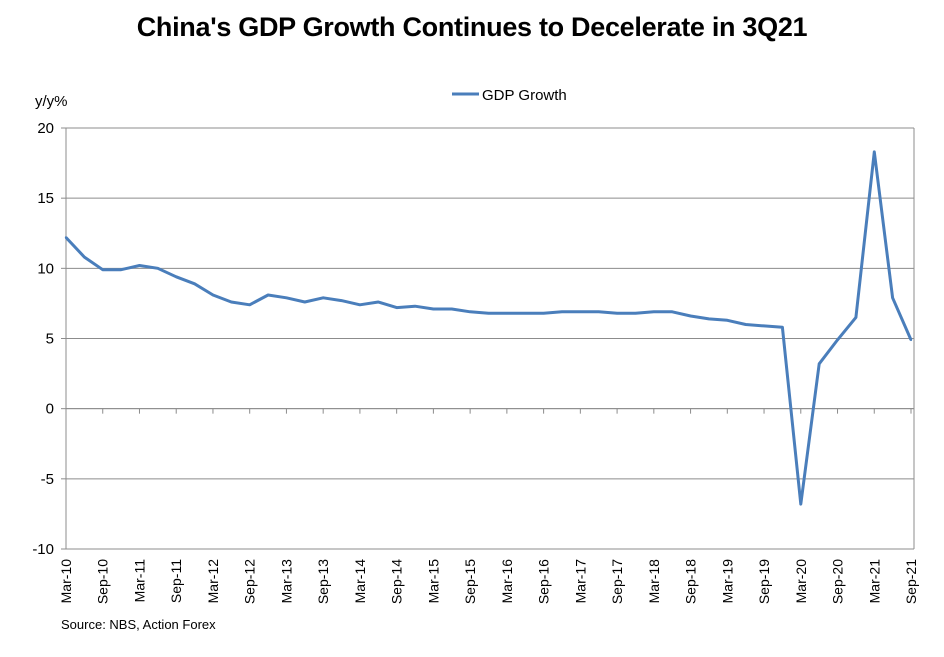 This screenshot has height=657, width=944. I want to click on x-tick-label: Mar-17, so click(580, 581).